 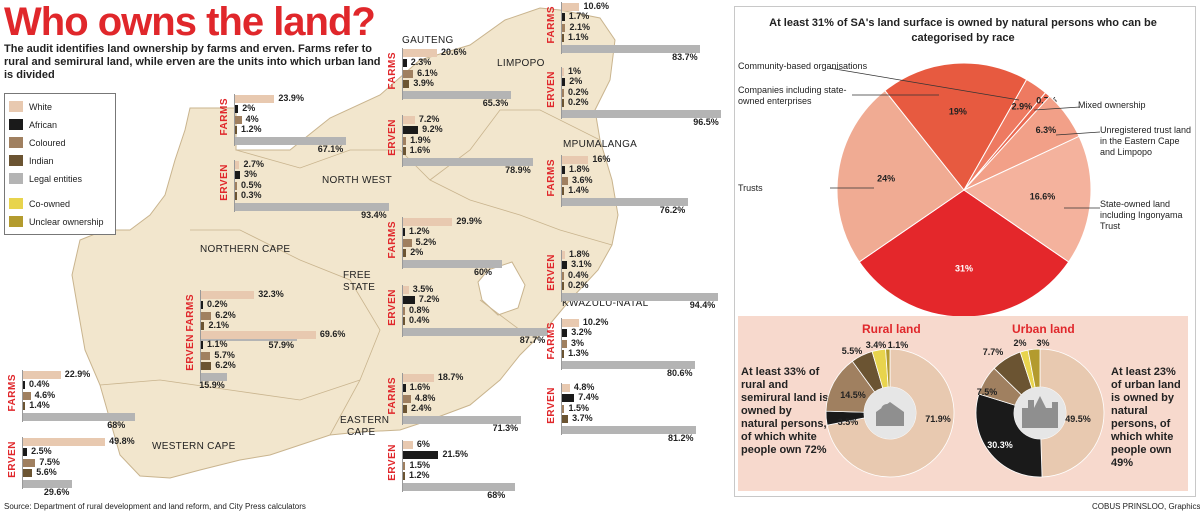 What do you see at coordinates (680, 437) in the screenshot?
I see `bar-value-label: 81.2%` at bounding box center [680, 437].